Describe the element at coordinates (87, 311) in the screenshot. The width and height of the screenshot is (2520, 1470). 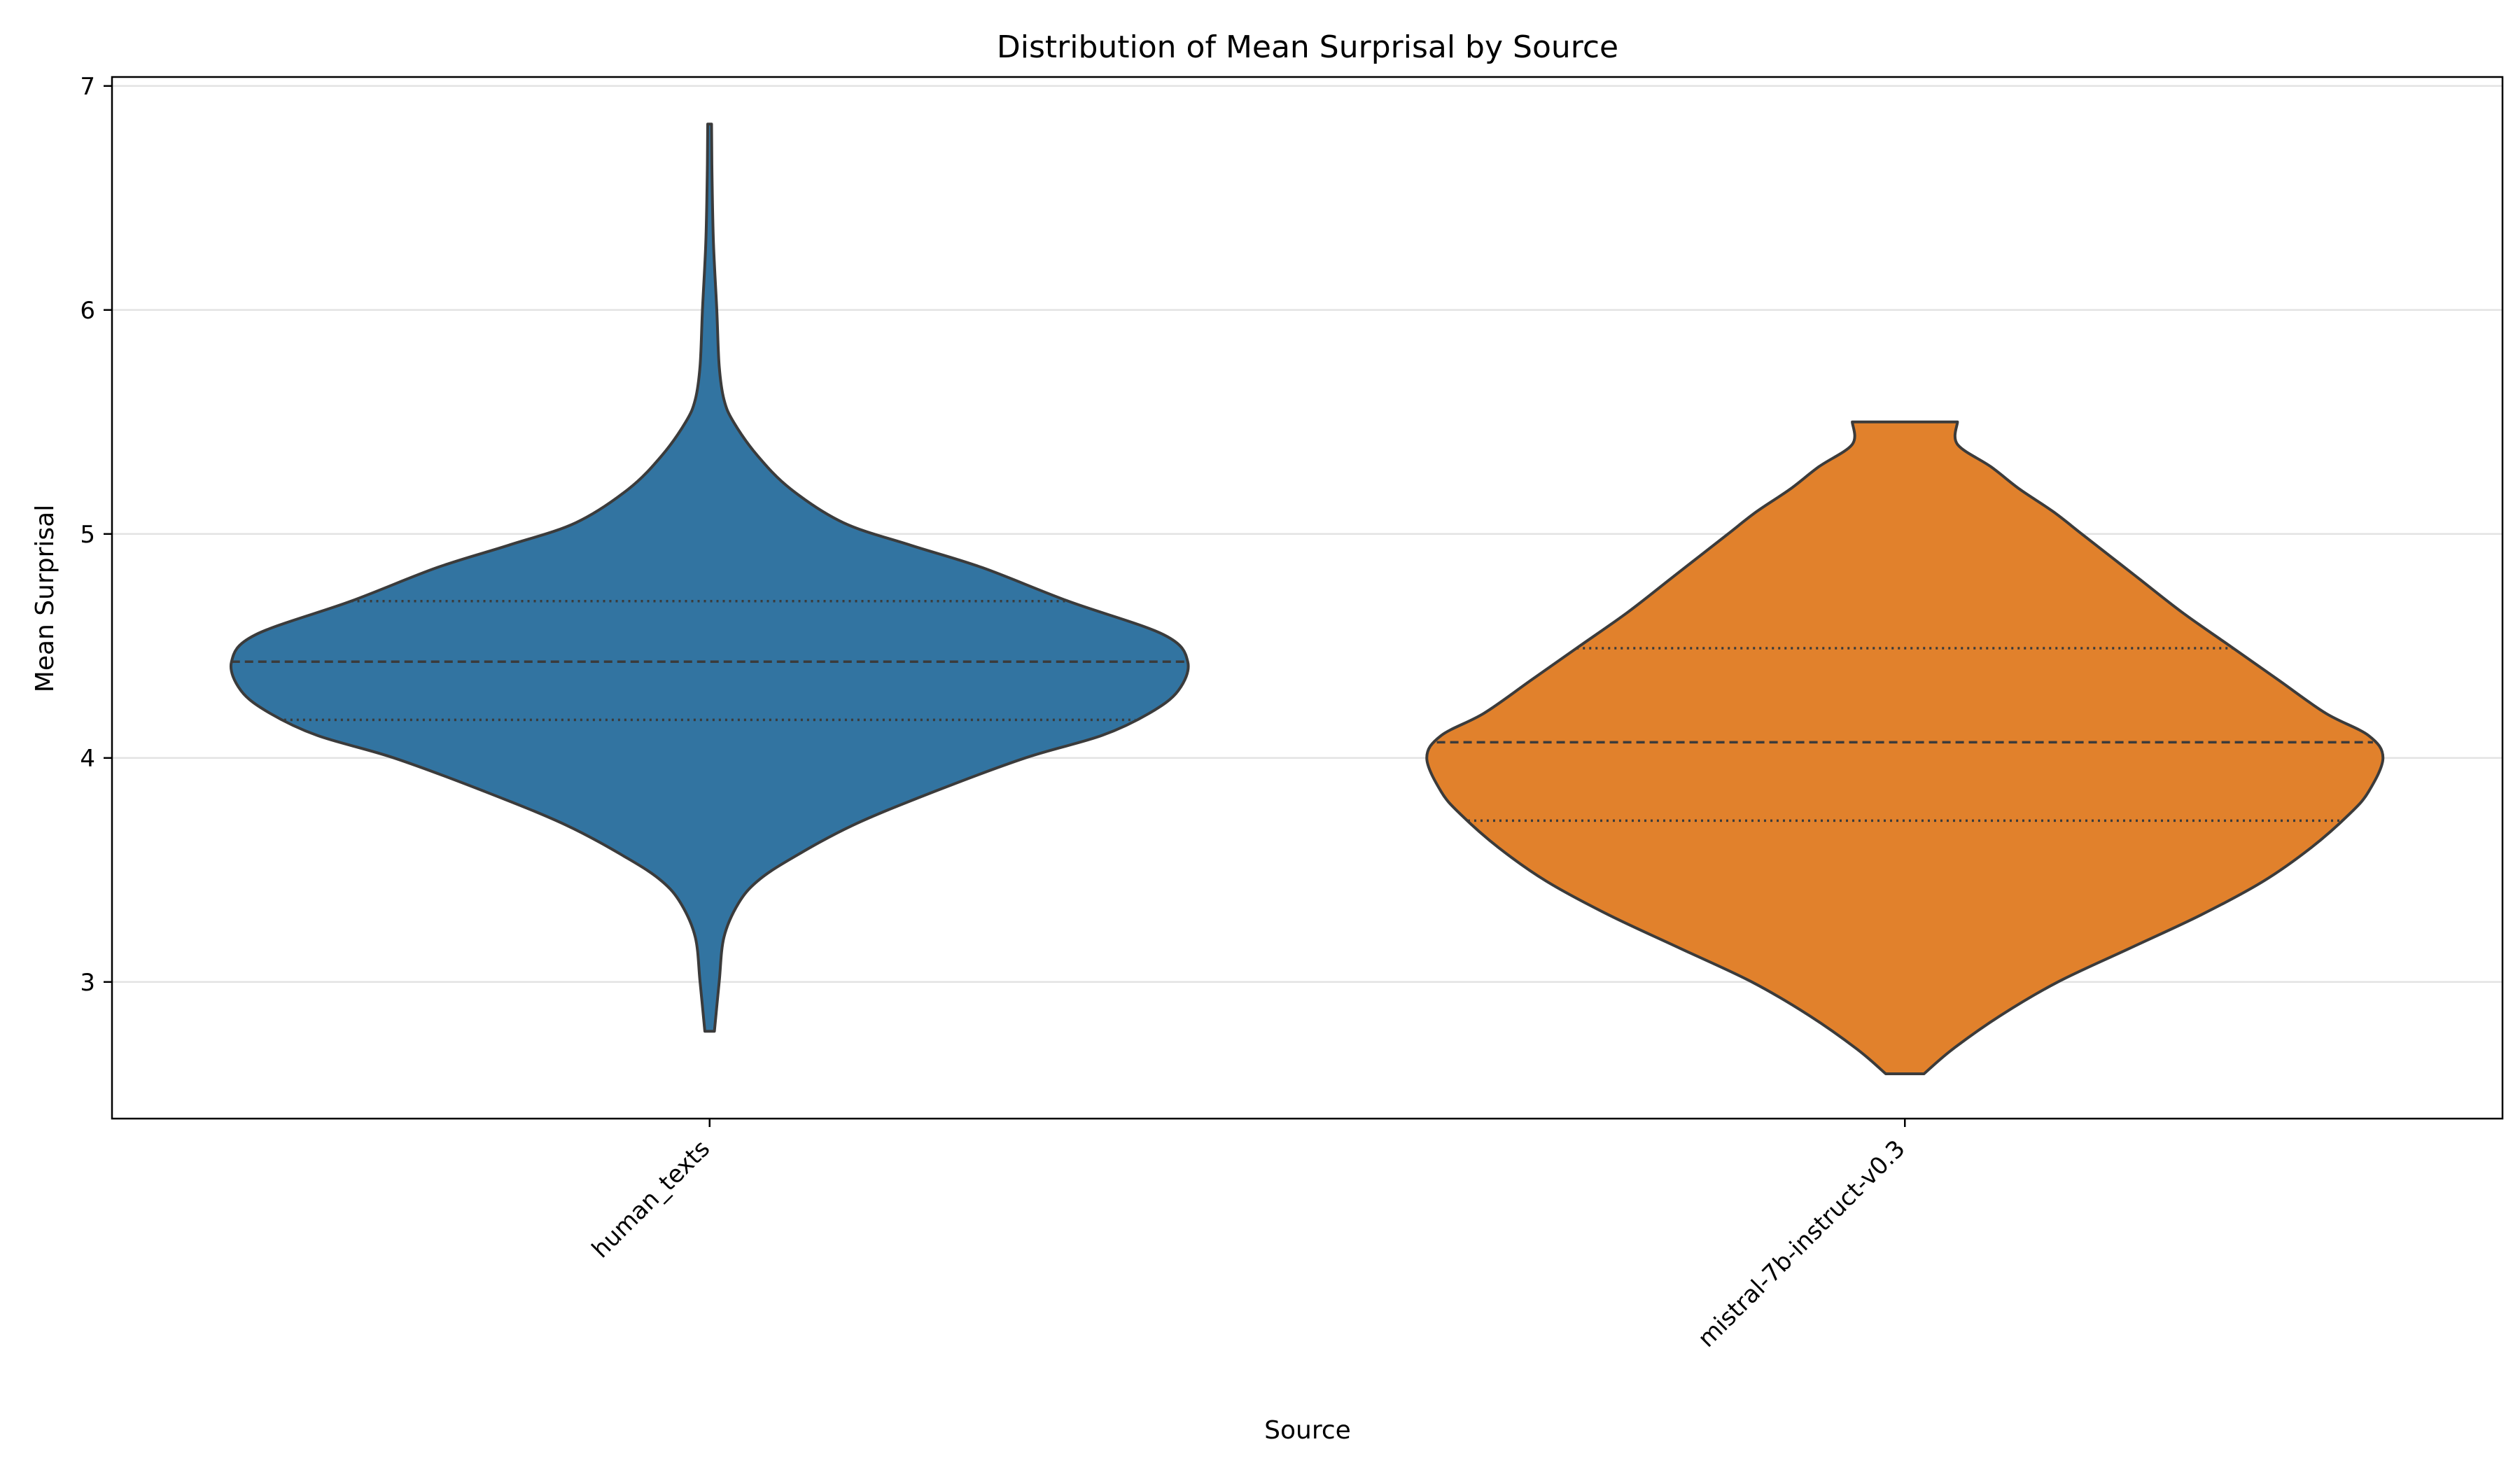
I see `y-tick-label: 6` at that location.